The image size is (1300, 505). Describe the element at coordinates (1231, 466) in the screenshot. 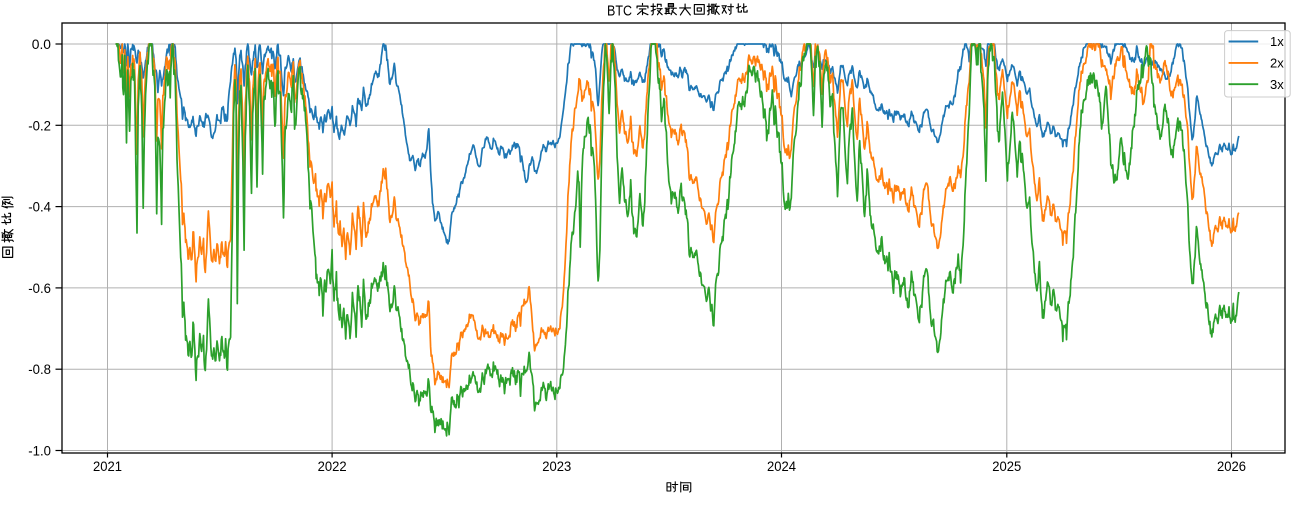

I see `svg-text: 2026` at that location.